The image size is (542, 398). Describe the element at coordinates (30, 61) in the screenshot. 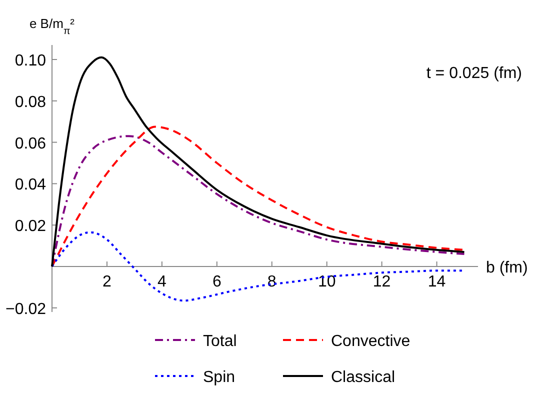

I see `y-tick-label: 0.10` at that location.